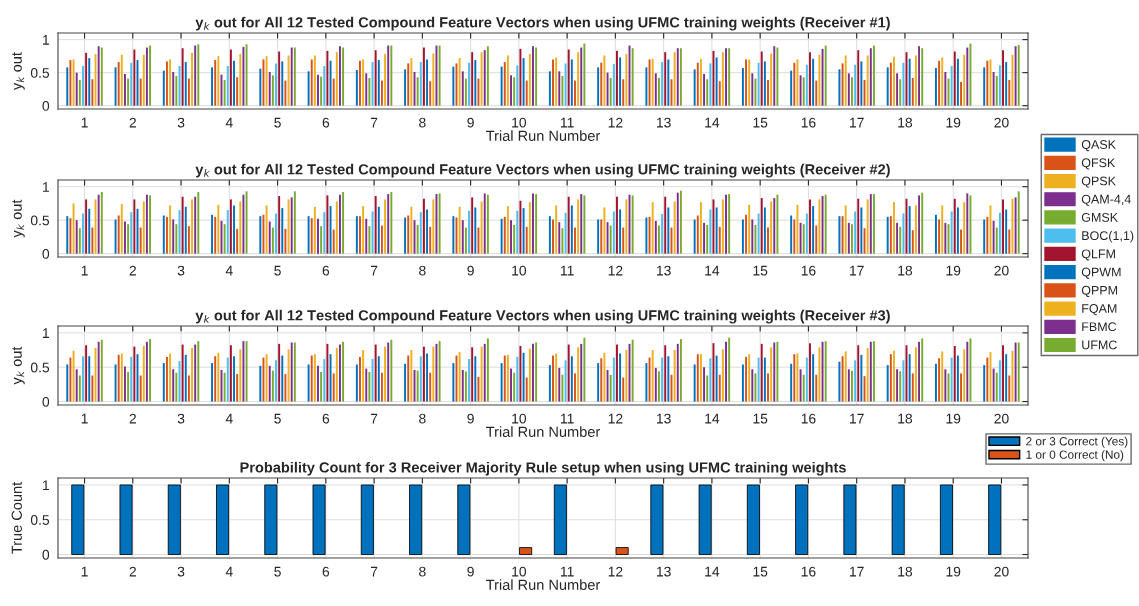 The height and width of the screenshot is (606, 1139). I want to click on chart-title: y$_{k}$ out for All 12 Tested Compound Feature Vectors when using UFMC training weights (Receiver #3), so click(542, 316).